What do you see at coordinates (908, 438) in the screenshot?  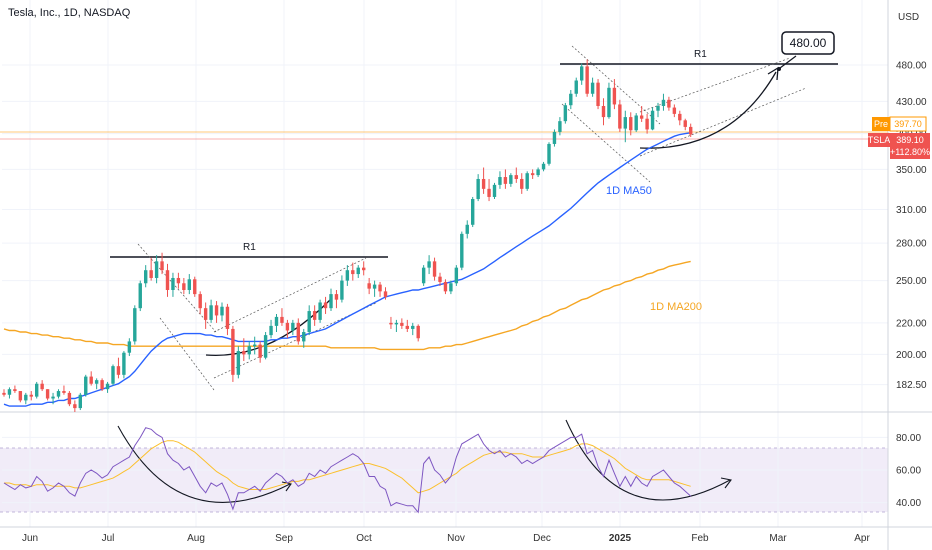 I see `rsi-tick-label: 80.00` at bounding box center [908, 438].